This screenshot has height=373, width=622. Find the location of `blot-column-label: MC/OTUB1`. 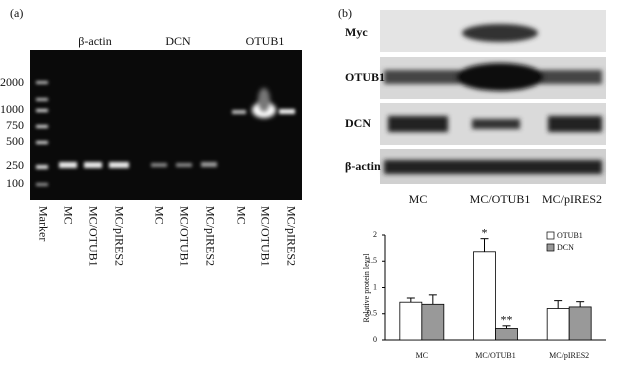

blot-column-label: MC/OTUB1 is located at coordinates (500, 199).